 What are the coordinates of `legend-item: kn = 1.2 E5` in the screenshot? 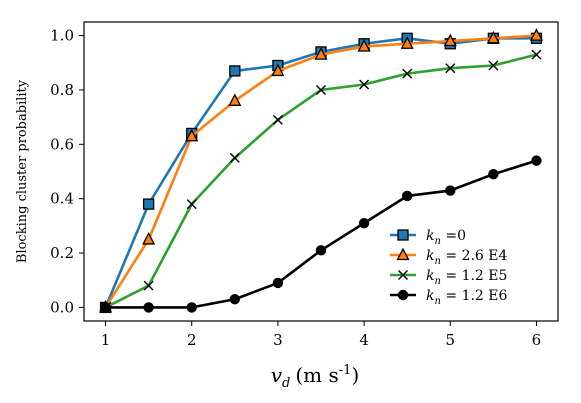 It's located at (448, 277).